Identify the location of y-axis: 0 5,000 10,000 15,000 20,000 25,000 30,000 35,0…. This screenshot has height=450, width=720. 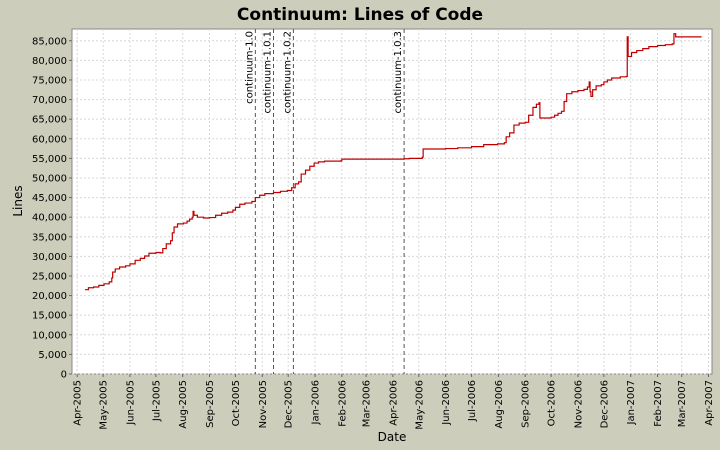
(52, 208).